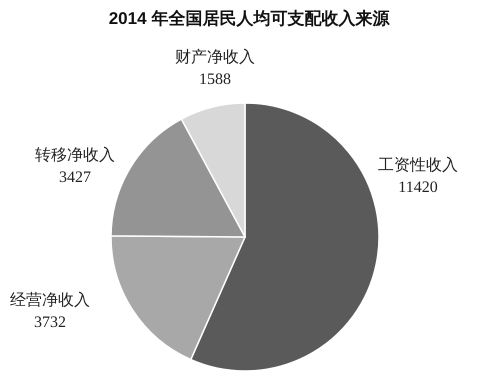 The width and height of the screenshot is (499, 376). What do you see at coordinates (249, 18) in the screenshot?
I see `chart-title: 2014 年全国居民人均可支配收入来源` at bounding box center [249, 18].